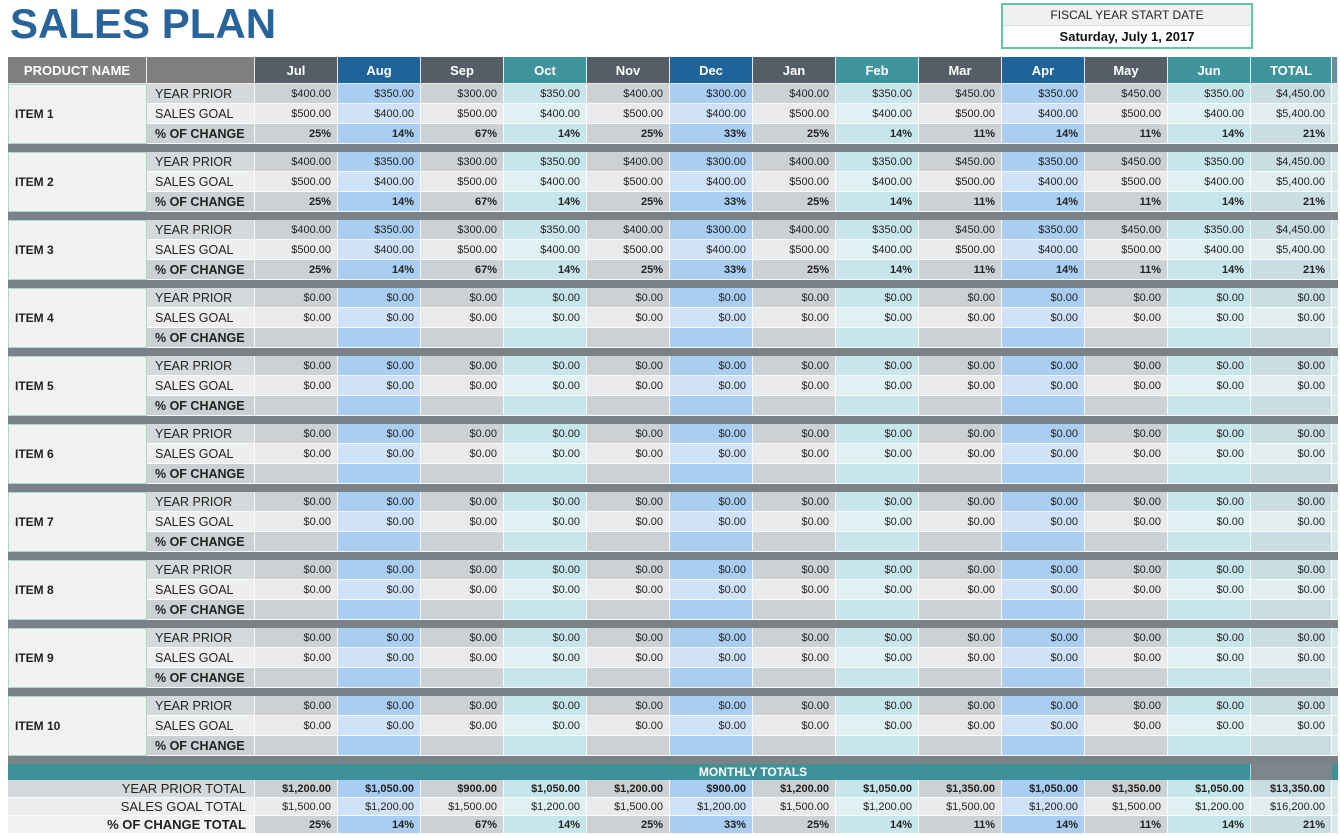 The height and width of the screenshot is (836, 1340). Describe the element at coordinates (379, 366) in the screenshot. I see `cell-item-5-year-prior-aug: $0.00` at that location.